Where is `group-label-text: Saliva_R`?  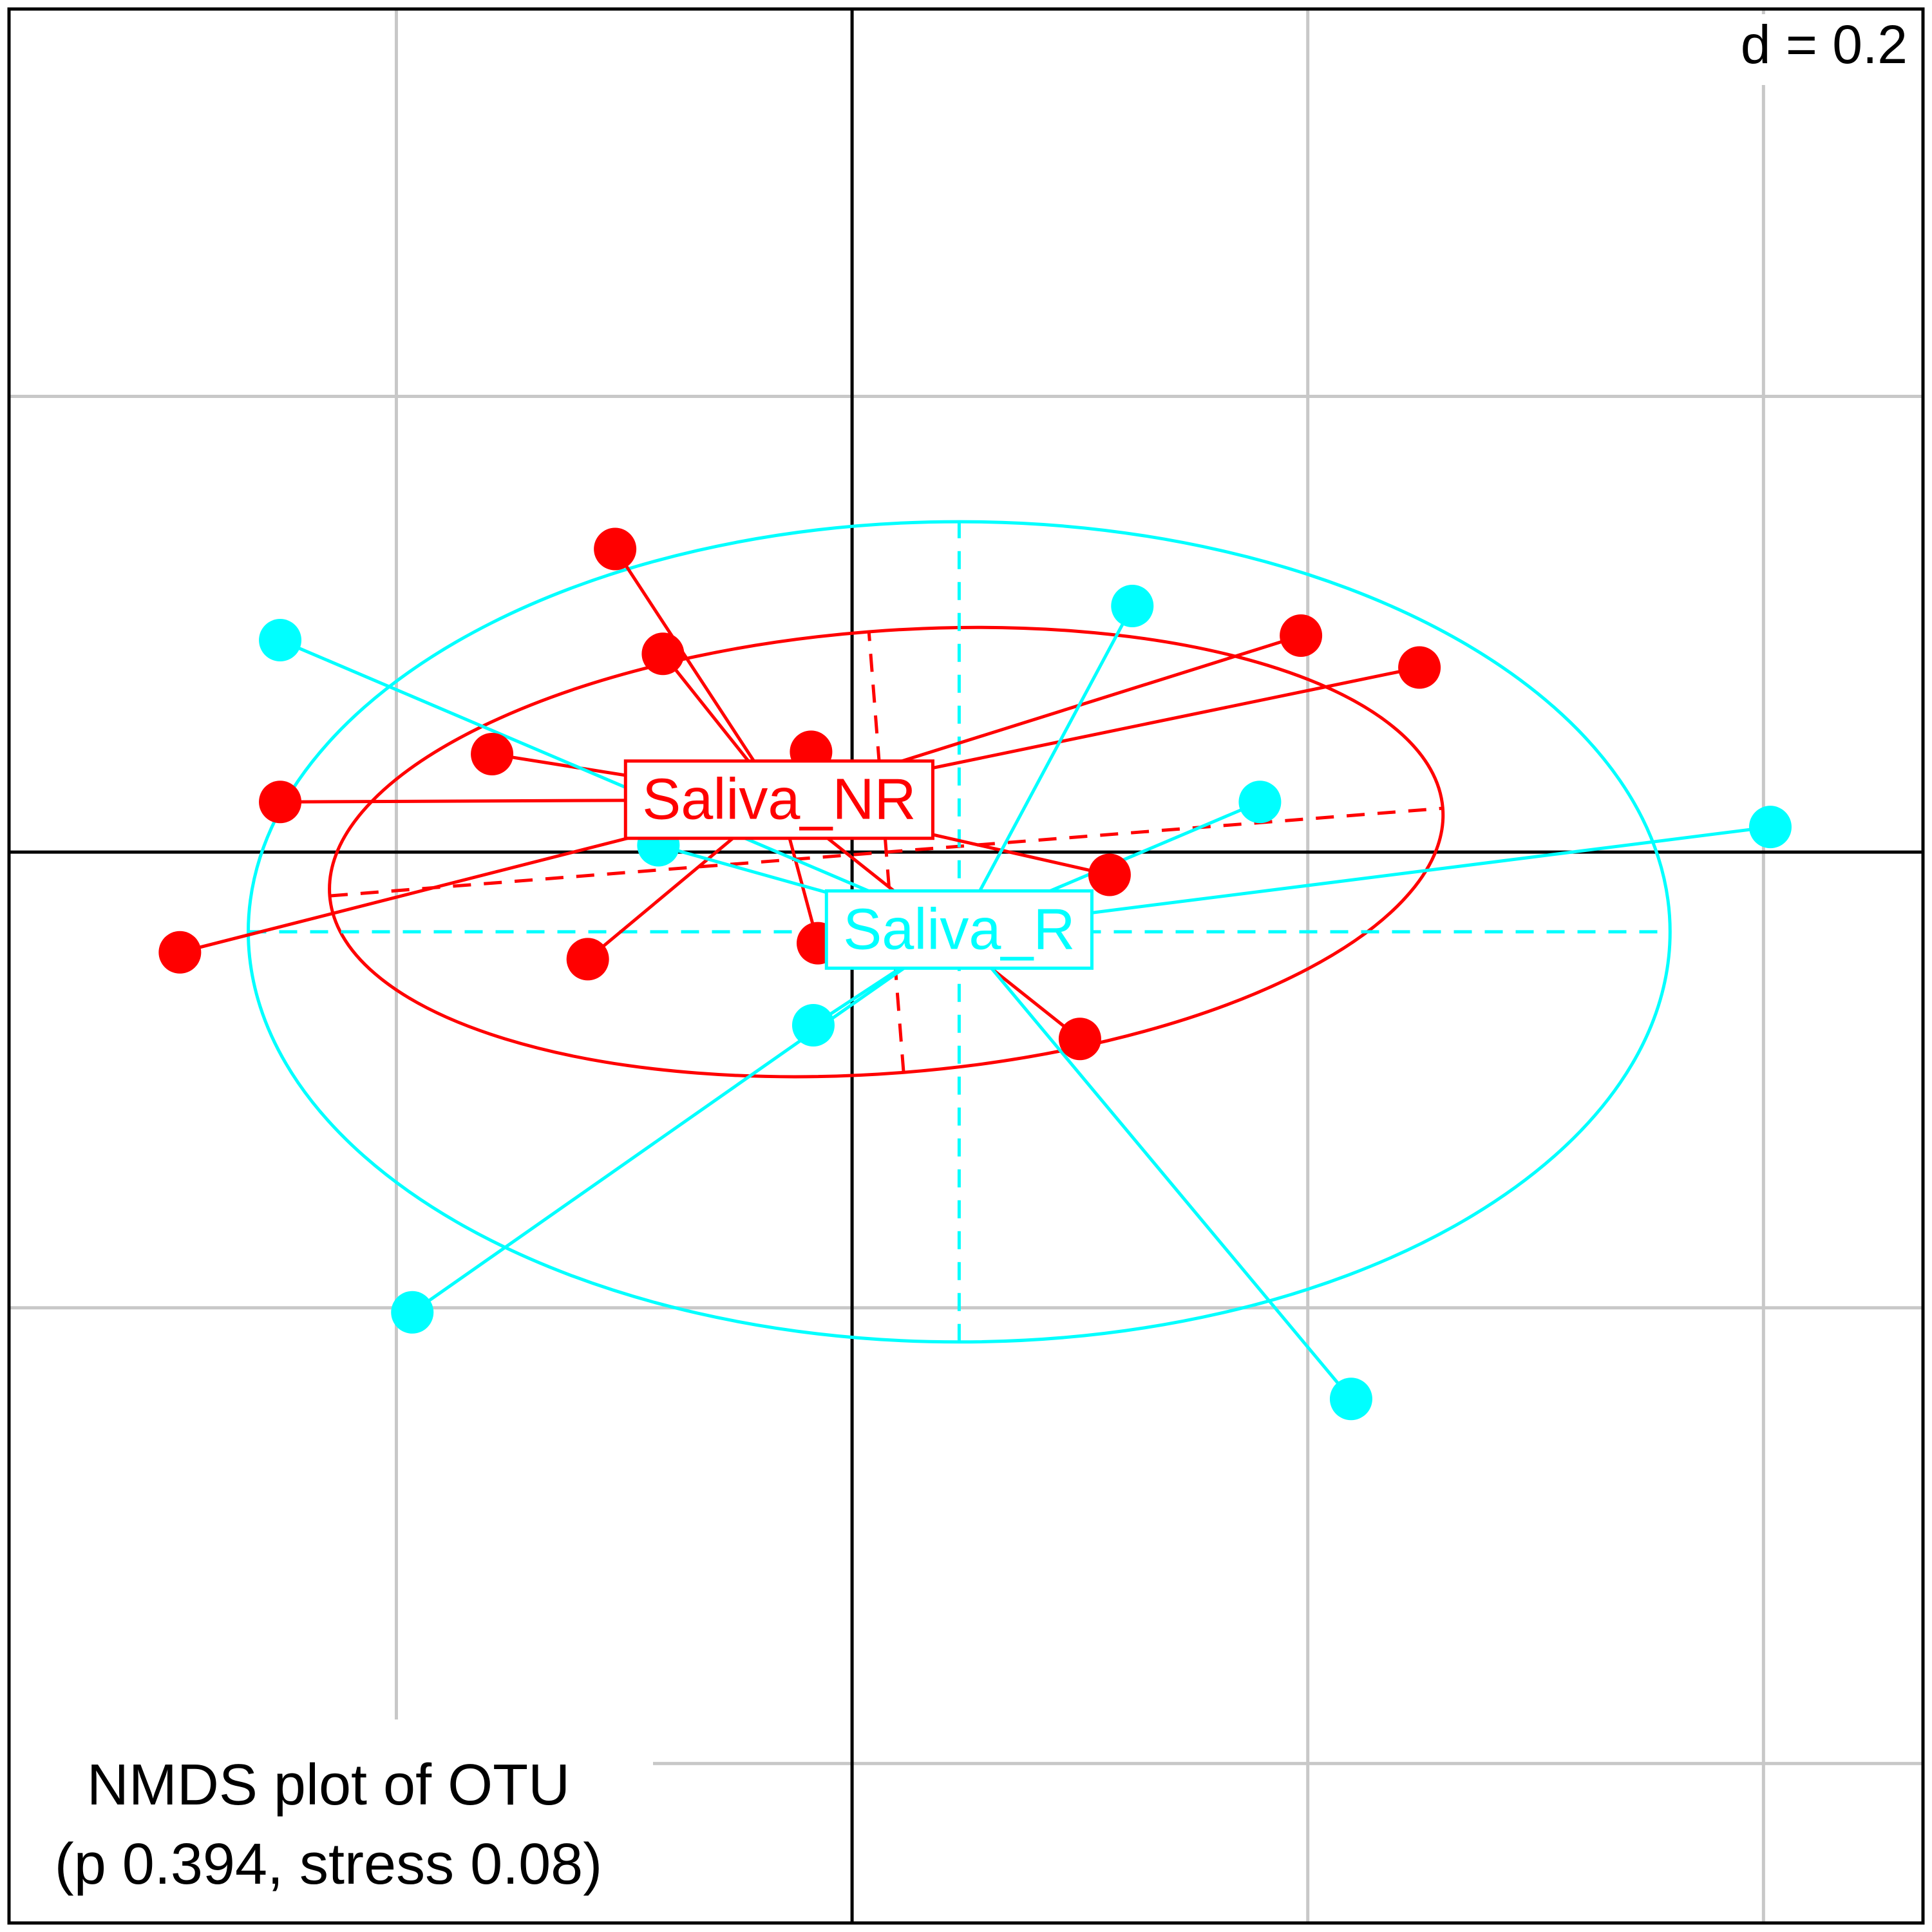
group-label-text: Saliva_R is located at coordinates (959, 929).